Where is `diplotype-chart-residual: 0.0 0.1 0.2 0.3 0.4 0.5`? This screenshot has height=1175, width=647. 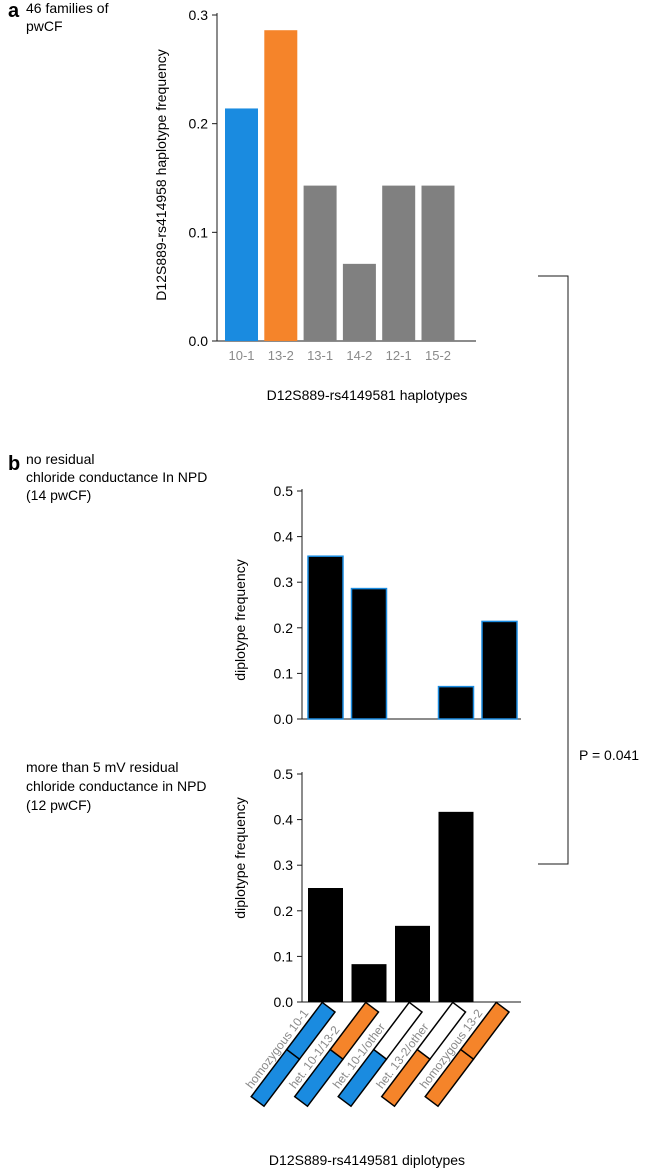 diplotype-chart-residual: 0.0 0.1 0.2 0.3 0.4 0.5 is located at coordinates (397, 888).